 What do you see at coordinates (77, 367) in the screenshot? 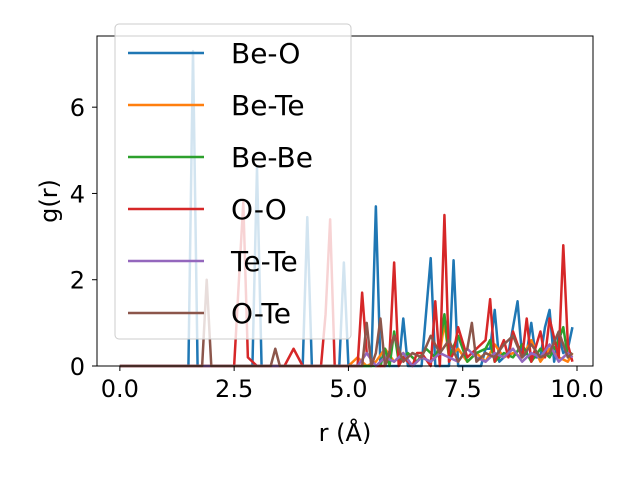
I see `y-tick-label: 0` at bounding box center [77, 367].